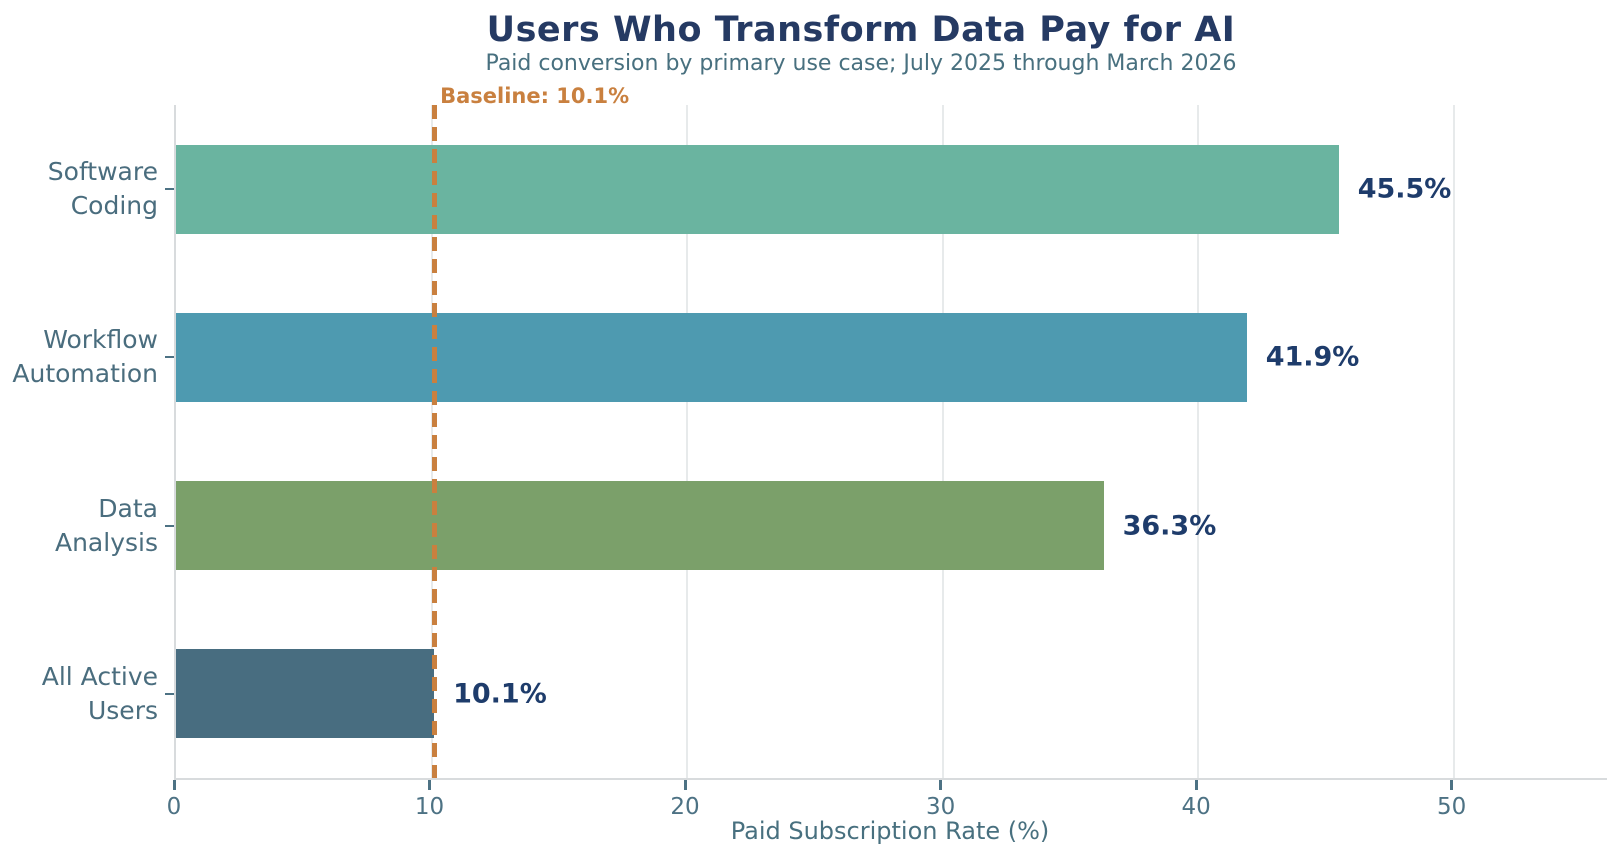 This screenshot has height=868, width=1618. What do you see at coordinates (861, 30) in the screenshot?
I see `chart-title: Users Who Transform Data Pay for AI` at bounding box center [861, 30].